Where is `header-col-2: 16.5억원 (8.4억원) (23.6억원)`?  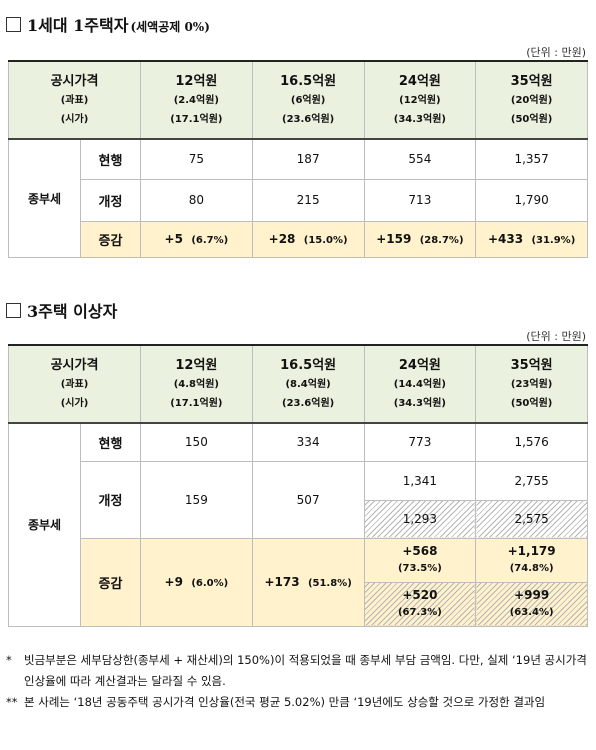 header-col-2: 16.5억원 (8.4억원) (23.6억원) is located at coordinates (308, 384).